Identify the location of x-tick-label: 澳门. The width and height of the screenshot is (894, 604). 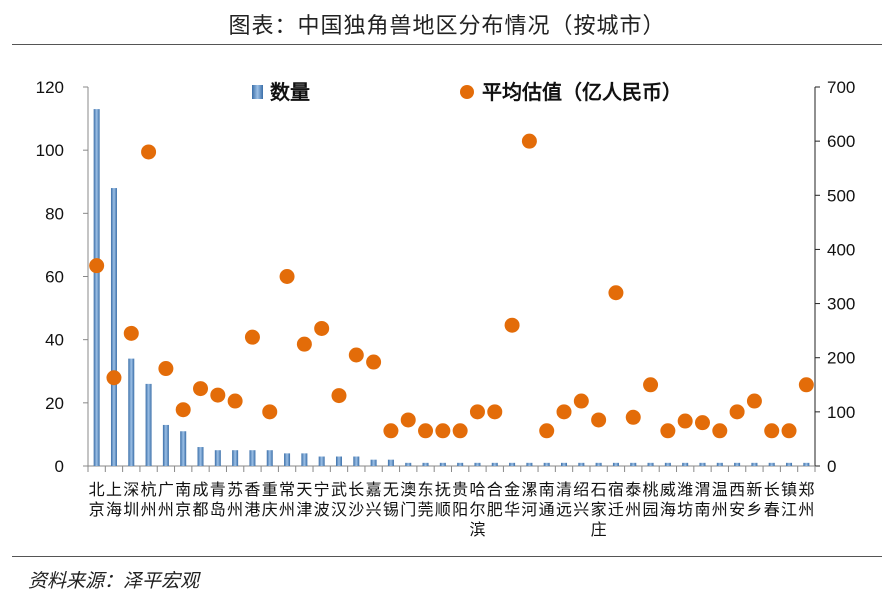
(408, 499).